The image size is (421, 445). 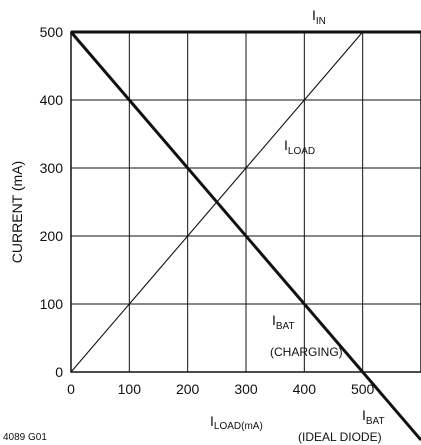 What do you see at coordinates (17, 212) in the screenshot?
I see `y-axis-title: CURRENT (mA)` at bounding box center [17, 212].